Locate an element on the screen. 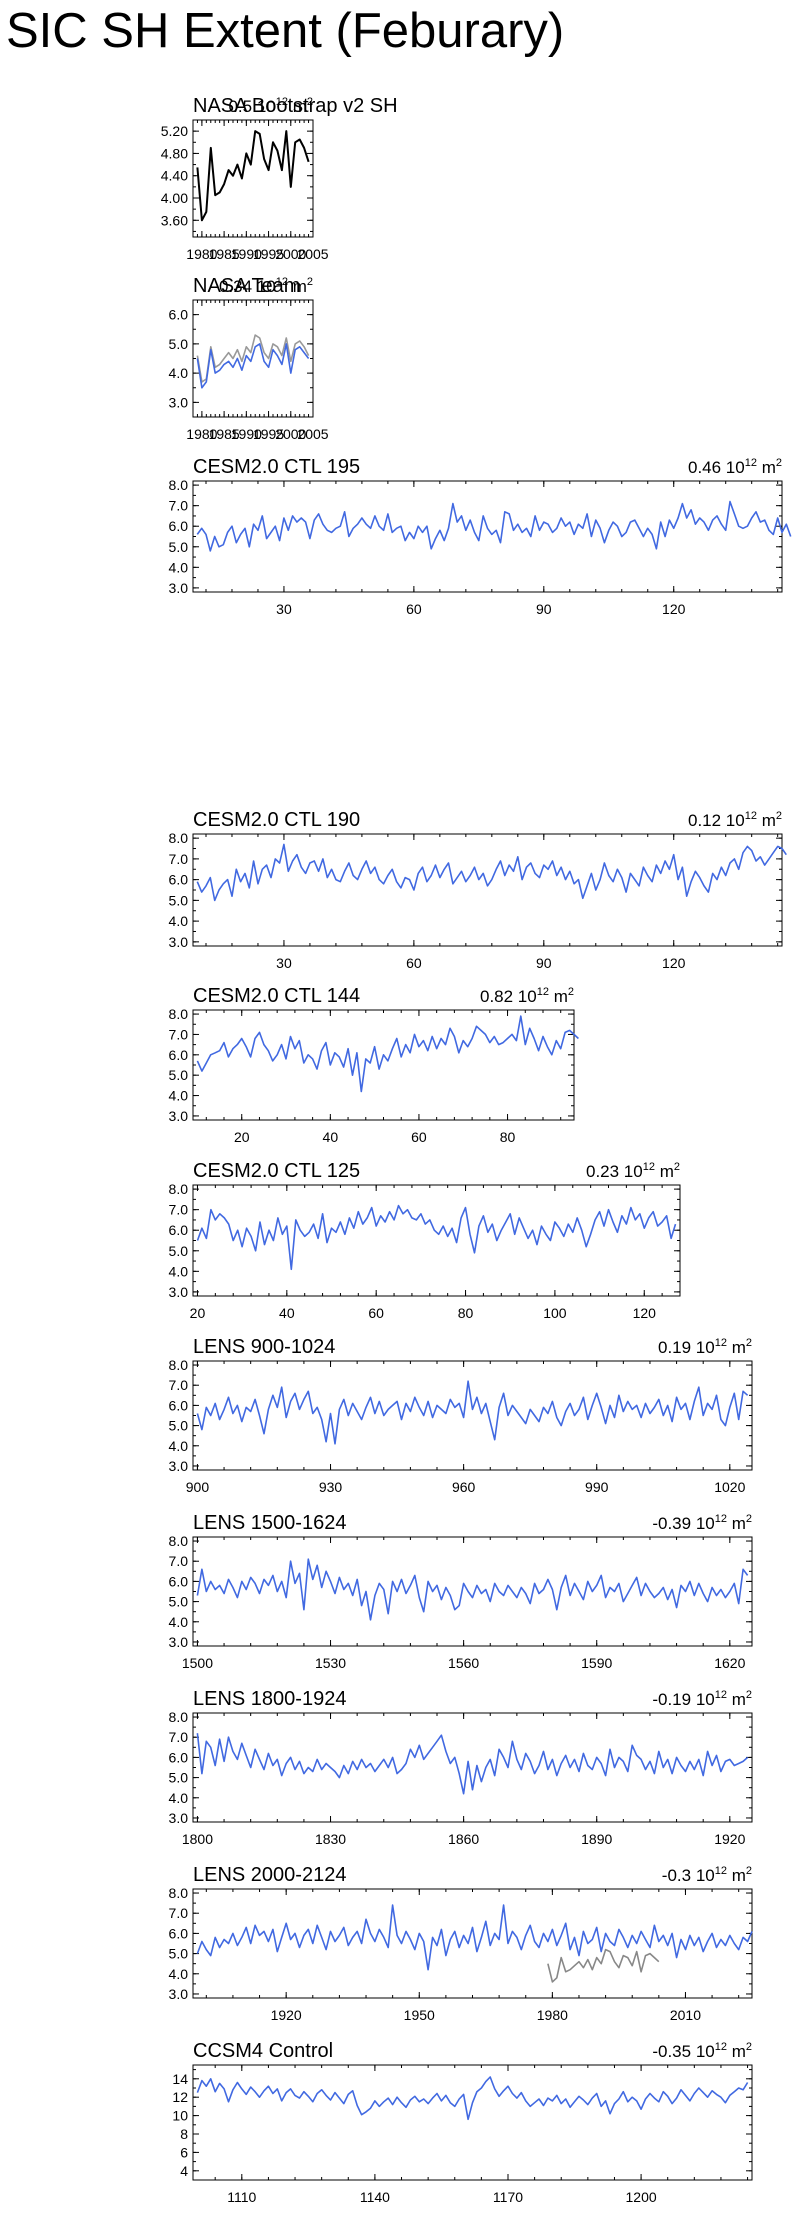 Image resolution: width=803 pixels, height=2227 pixels. x-tick-label: 1830 is located at coordinates (330, 1839).